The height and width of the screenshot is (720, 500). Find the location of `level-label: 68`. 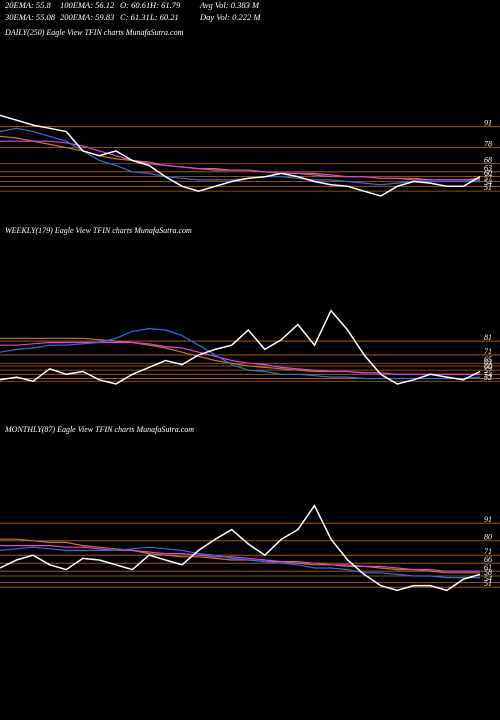

level-label: 68 is located at coordinates (488, 160).